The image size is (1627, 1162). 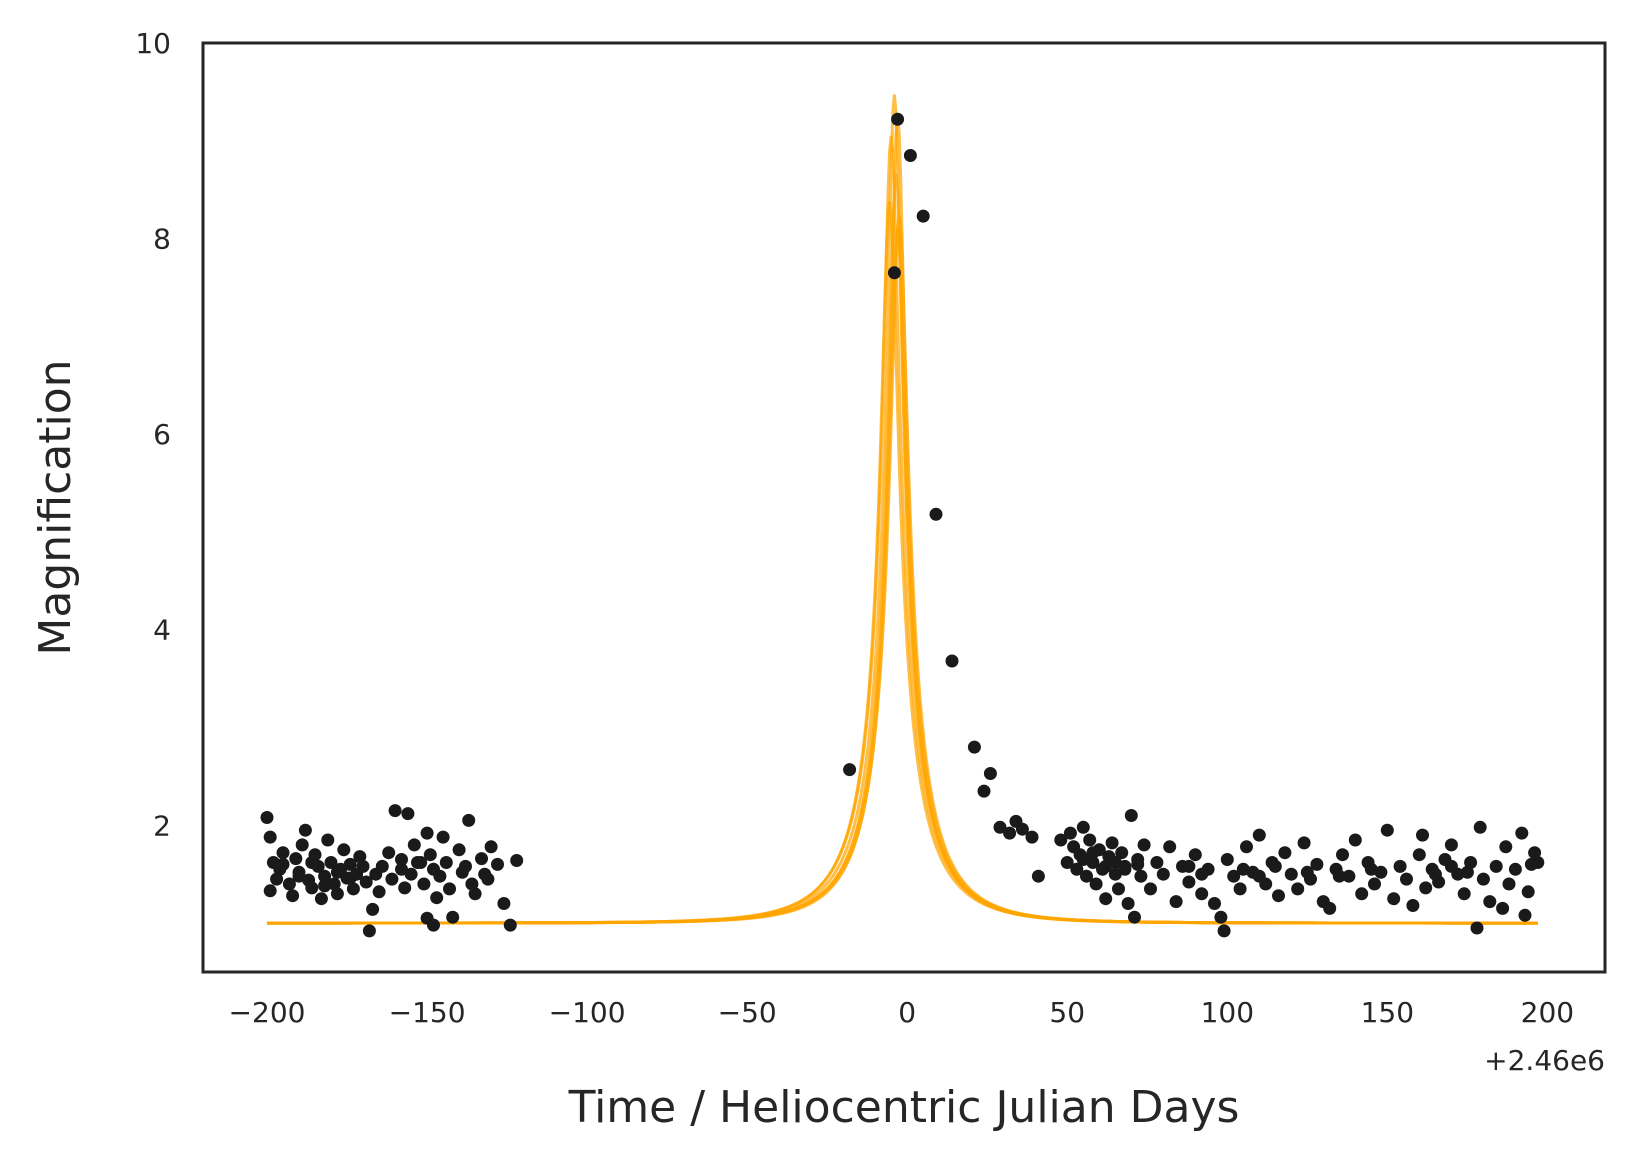 What do you see at coordinates (1544, 1060) in the screenshot?
I see `x-axis-offset-label: +2.46e6` at bounding box center [1544, 1060].